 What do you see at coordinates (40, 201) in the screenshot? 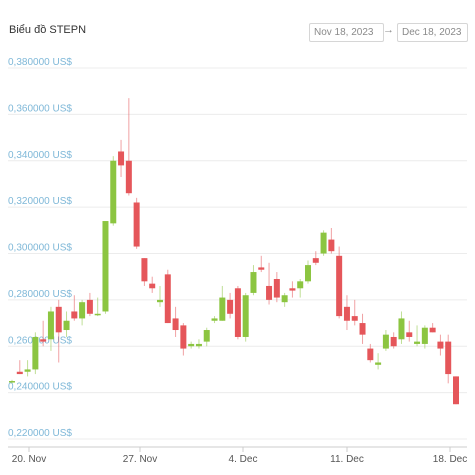
I see `y-tick-label: 0,320000 US$` at bounding box center [40, 201].